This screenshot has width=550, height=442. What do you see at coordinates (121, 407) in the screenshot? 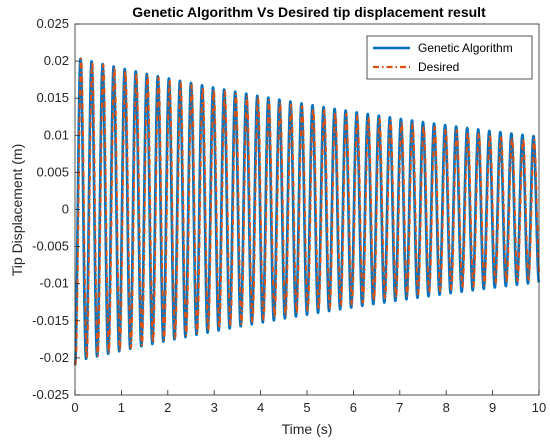
I see `x-tick-label: 1` at bounding box center [121, 407].